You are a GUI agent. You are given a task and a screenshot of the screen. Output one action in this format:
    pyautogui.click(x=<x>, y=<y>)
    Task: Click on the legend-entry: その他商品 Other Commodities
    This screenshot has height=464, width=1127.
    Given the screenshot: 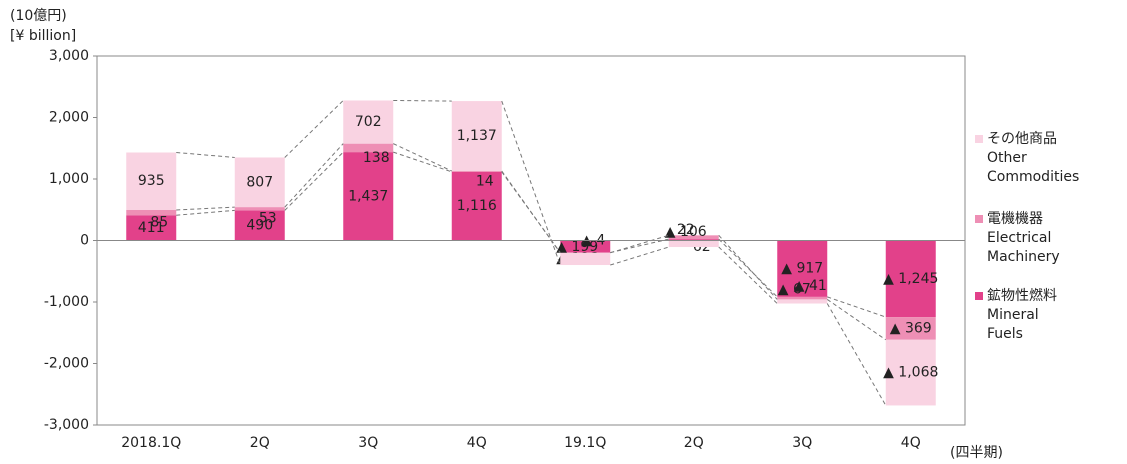 What is the action you would take?
    pyautogui.click(x=1027, y=158)
    